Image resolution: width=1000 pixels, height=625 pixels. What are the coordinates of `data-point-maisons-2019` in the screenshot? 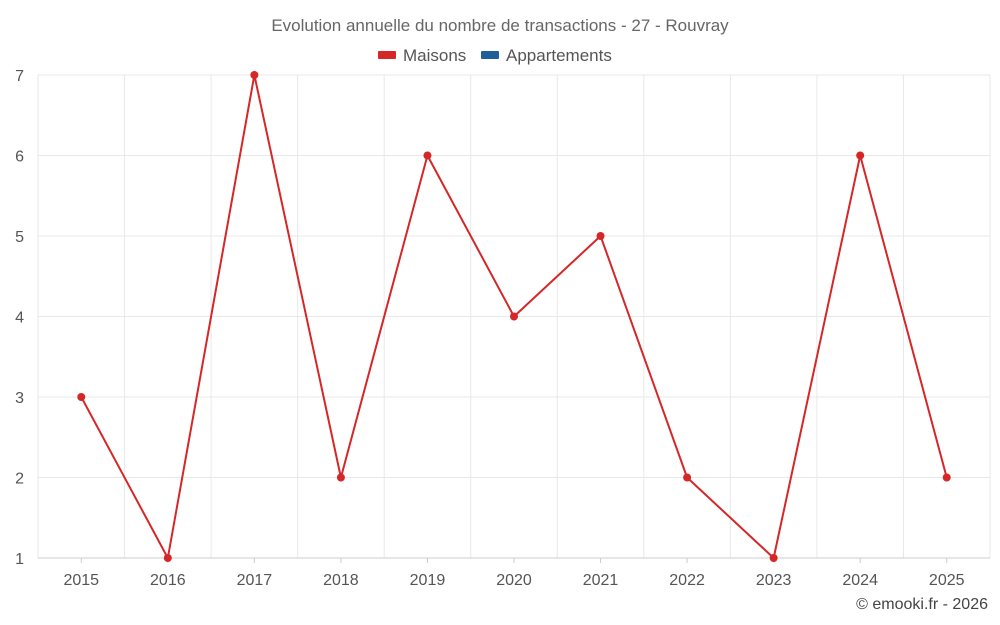 It's located at (427, 155).